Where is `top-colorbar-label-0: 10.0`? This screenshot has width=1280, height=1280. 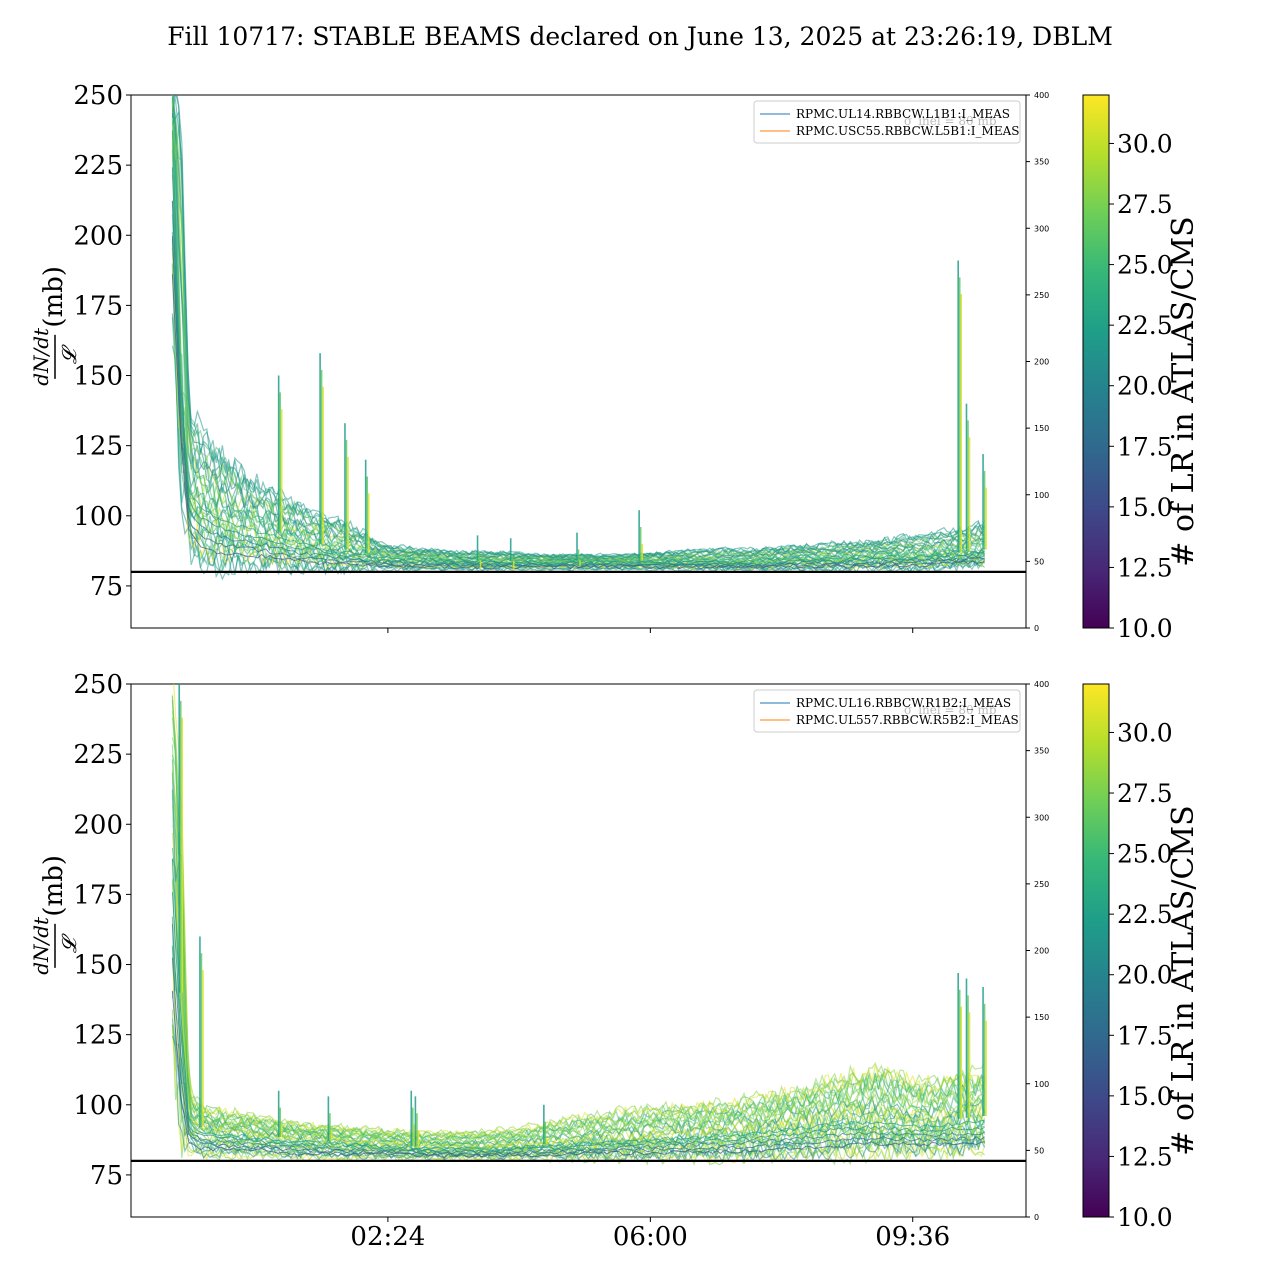 top-colorbar-label-0: 10.0 is located at coordinates (1145, 628).